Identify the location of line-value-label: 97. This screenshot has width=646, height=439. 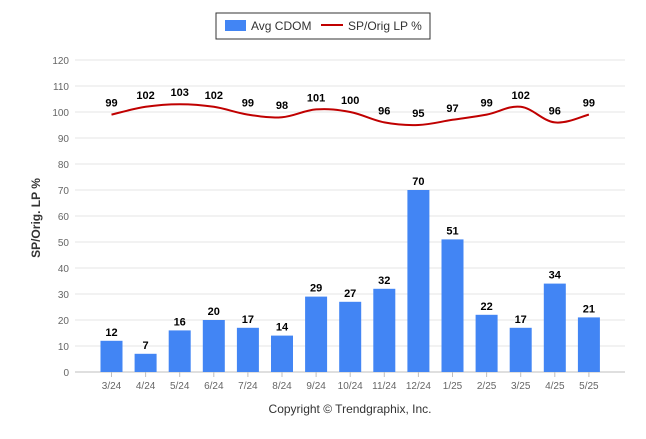
(452, 109).